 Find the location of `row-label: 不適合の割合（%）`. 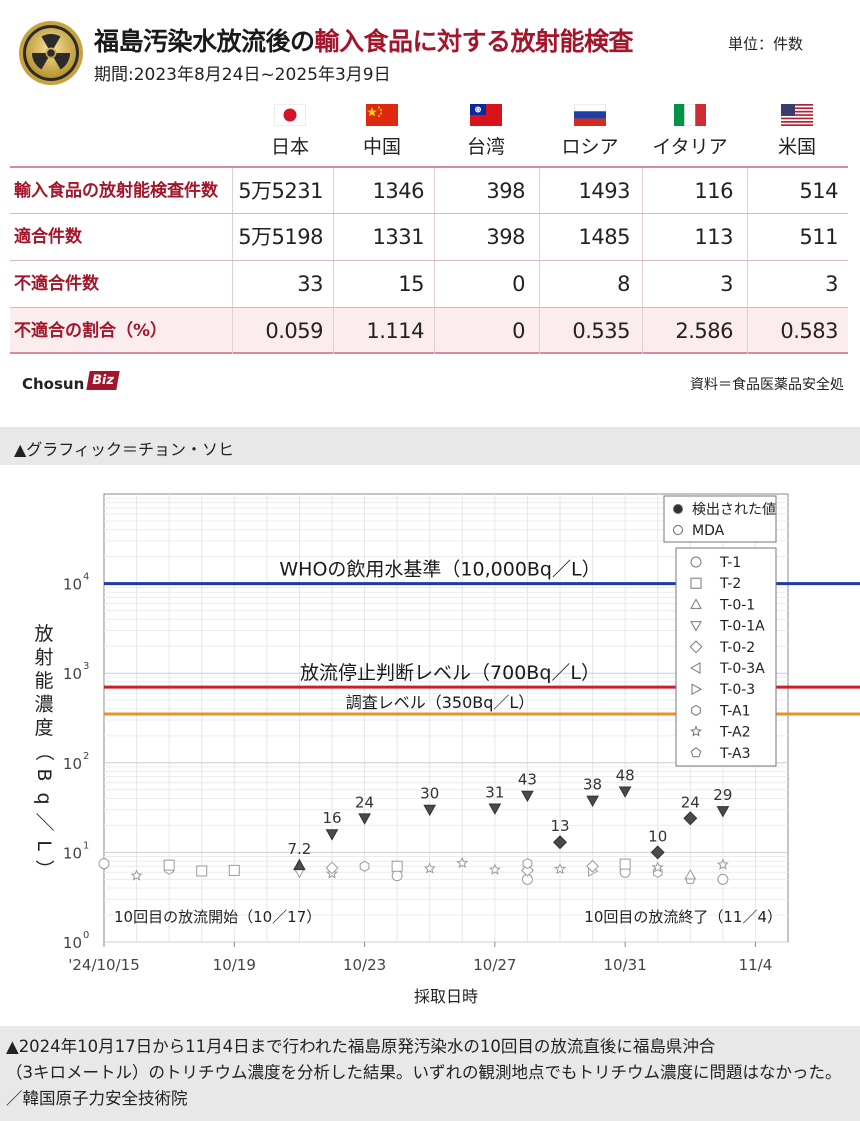

row-label: 不適合の割合（%） is located at coordinates (91, 331).